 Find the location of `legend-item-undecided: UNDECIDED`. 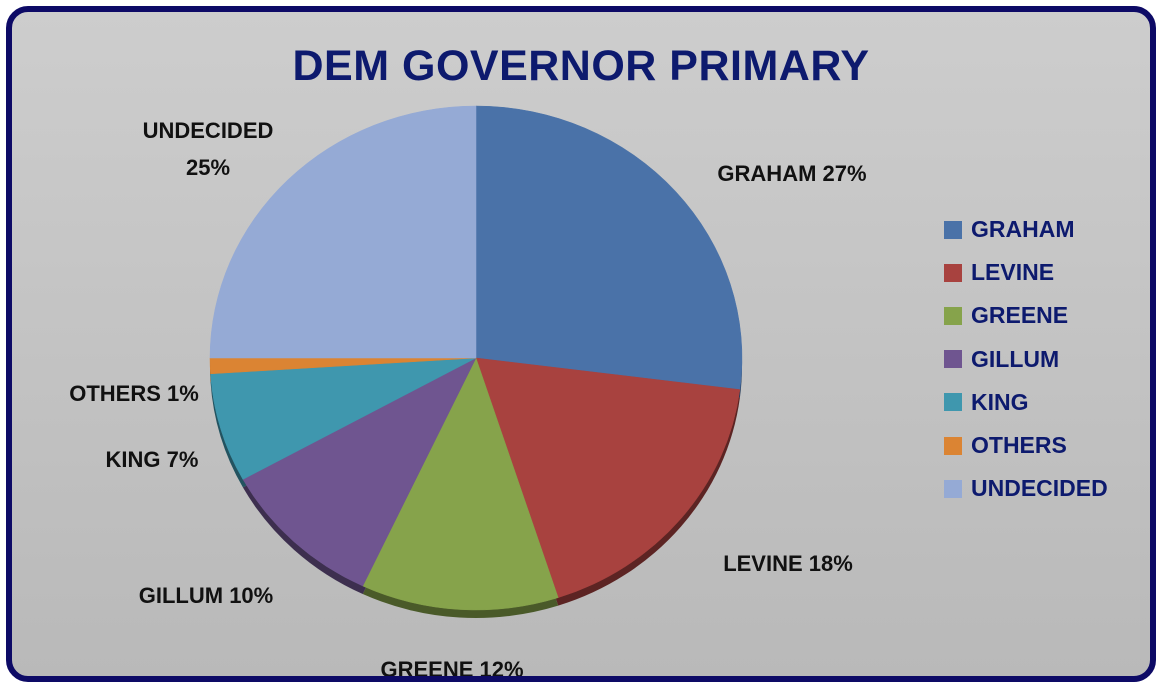

legend-item-undecided: UNDECIDED is located at coordinates (1026, 488).